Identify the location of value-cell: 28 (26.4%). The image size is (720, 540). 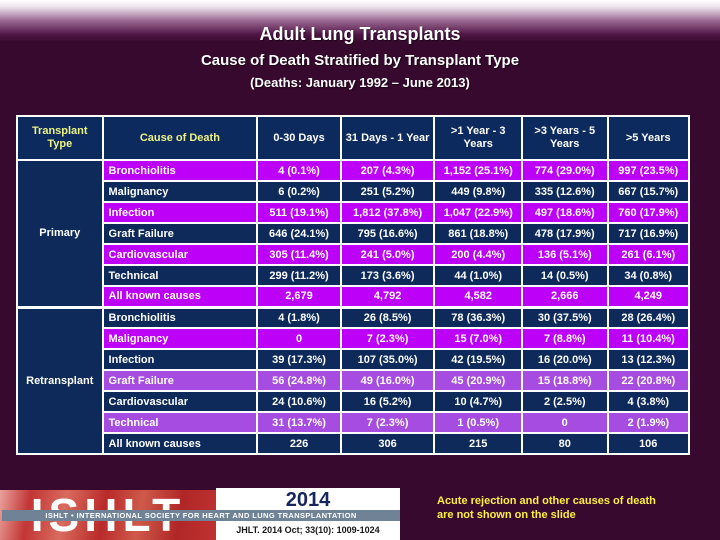
(648, 317).